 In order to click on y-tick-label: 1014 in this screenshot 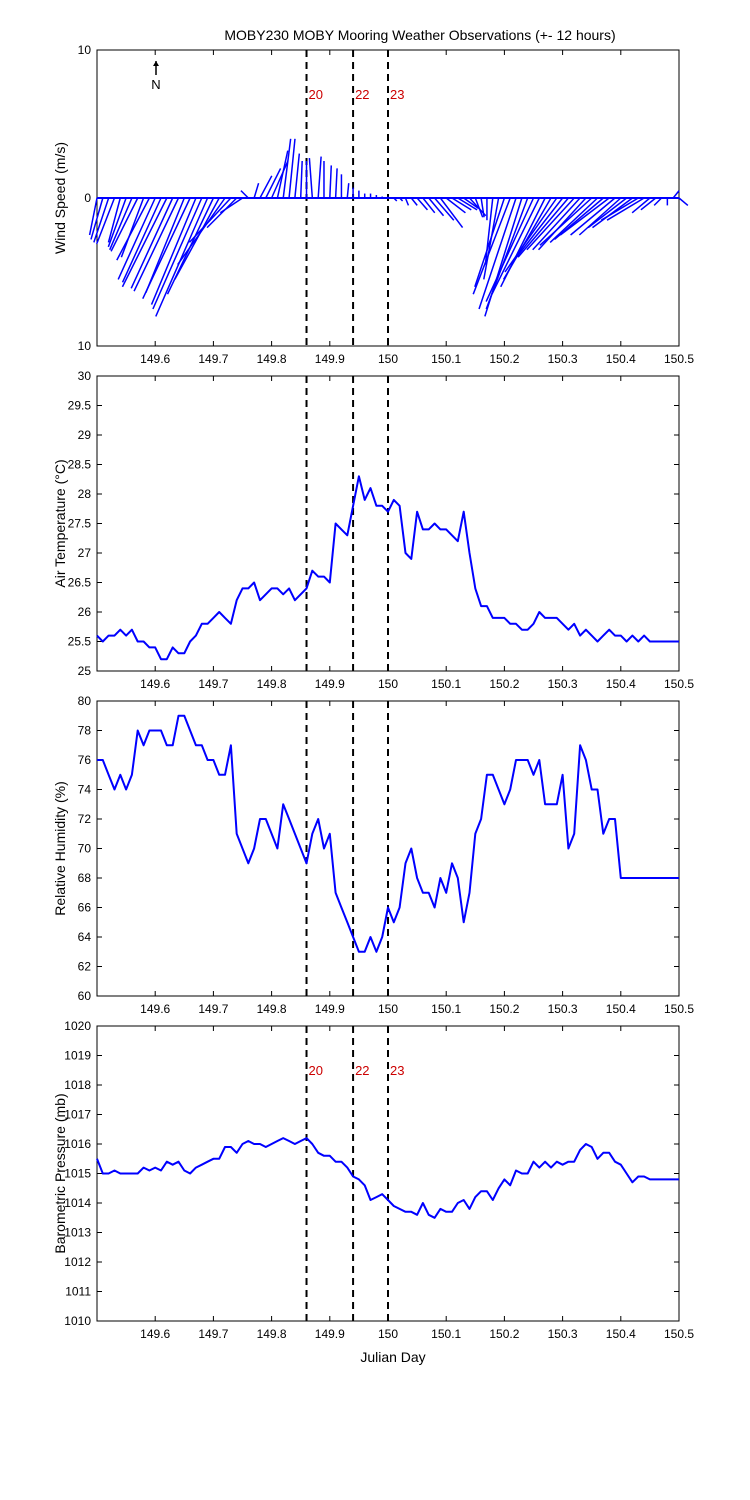, I will do `click(77, 1203)`.